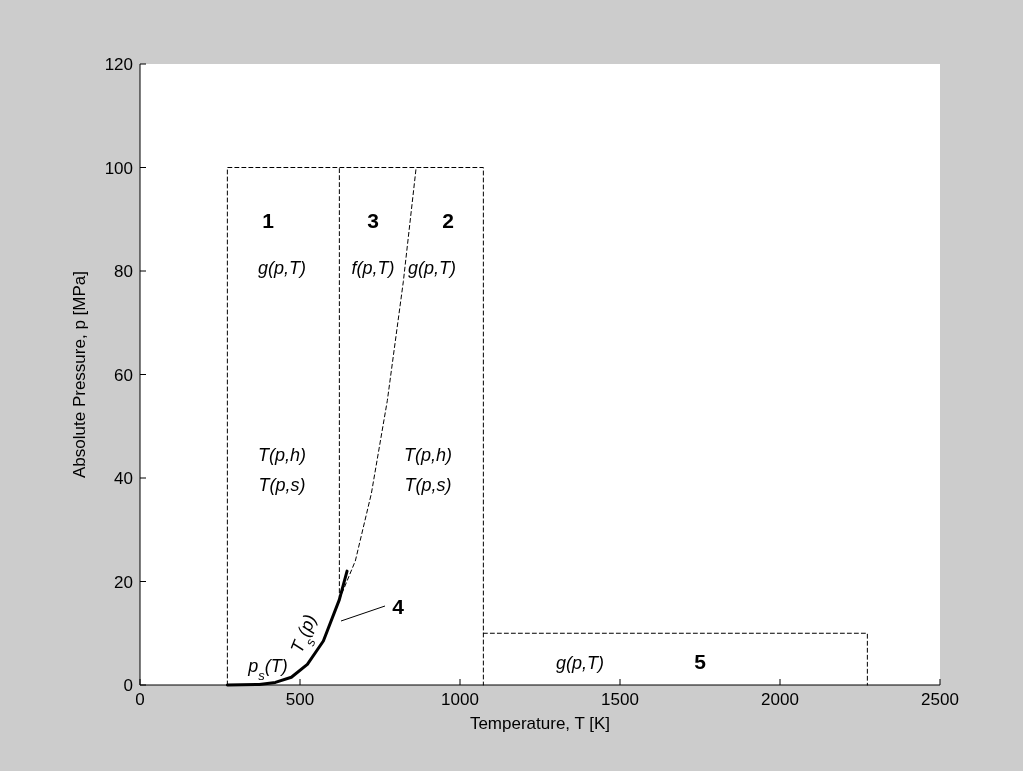 The height and width of the screenshot is (771, 1023). I want to click on y-tick-label: 20, so click(123, 582).